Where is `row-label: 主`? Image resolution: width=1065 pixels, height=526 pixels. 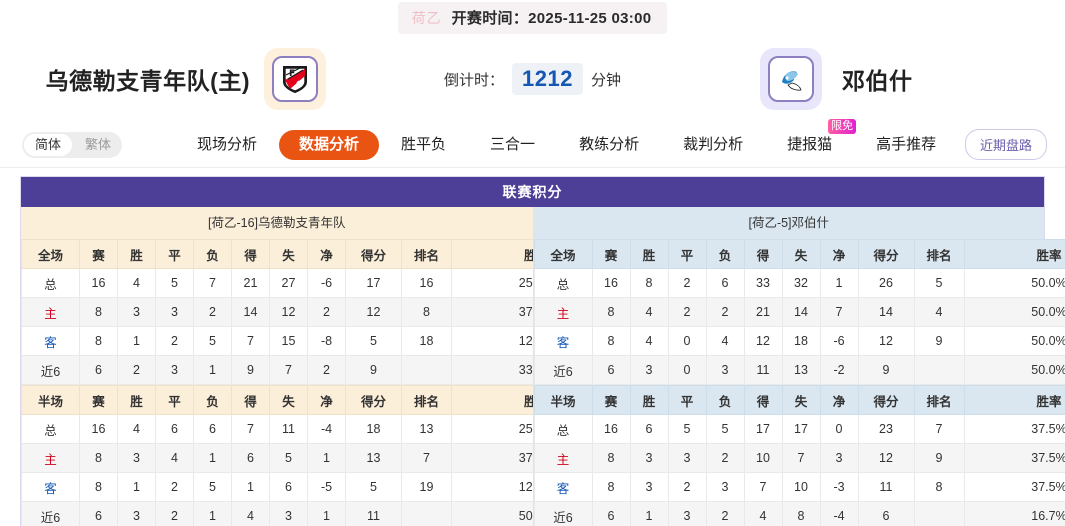
row-label: 主 is located at coordinates (50, 312).